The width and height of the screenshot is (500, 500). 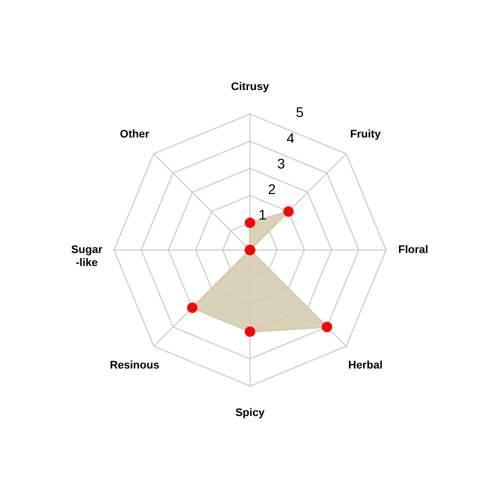 What do you see at coordinates (300, 112) in the screenshot?
I see `y-tick-label: 5` at bounding box center [300, 112].